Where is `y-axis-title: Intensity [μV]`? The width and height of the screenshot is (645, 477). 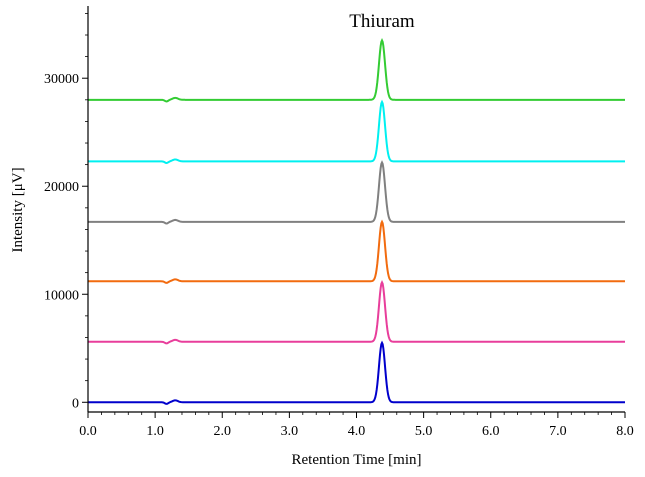 y-axis-title: Intensity [μV] is located at coordinates (18, 209).